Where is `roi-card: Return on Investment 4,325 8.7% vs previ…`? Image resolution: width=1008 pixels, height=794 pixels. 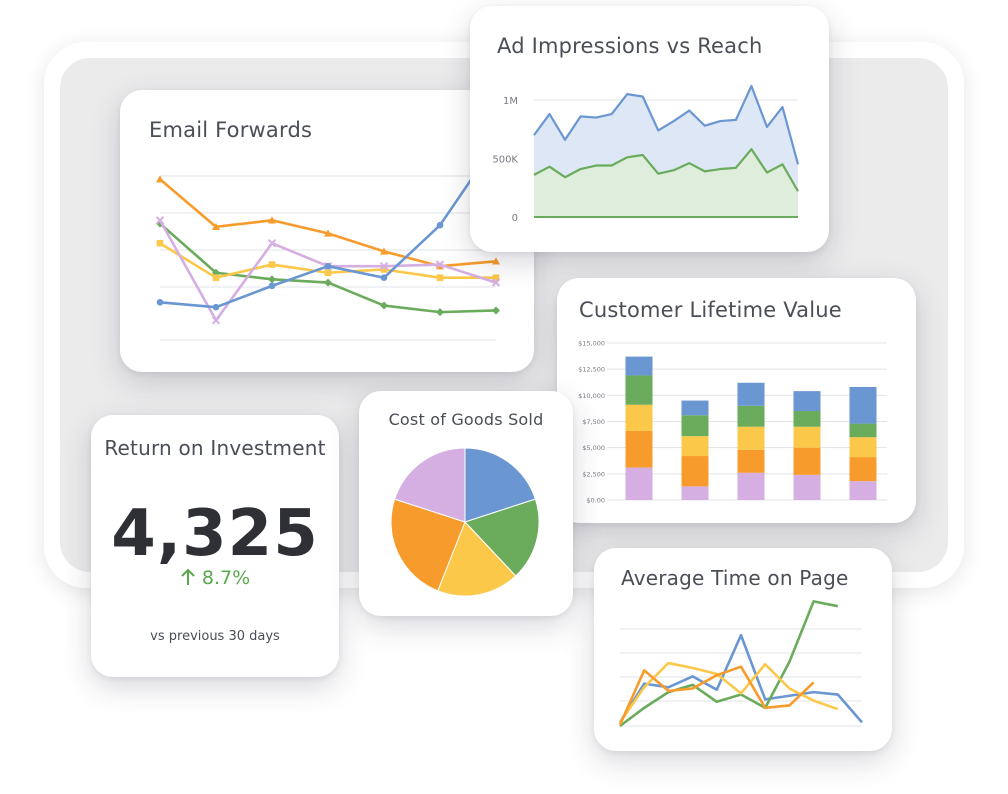 roi-card: Return on Investment 4,325 8.7% vs previ… is located at coordinates (215, 546).